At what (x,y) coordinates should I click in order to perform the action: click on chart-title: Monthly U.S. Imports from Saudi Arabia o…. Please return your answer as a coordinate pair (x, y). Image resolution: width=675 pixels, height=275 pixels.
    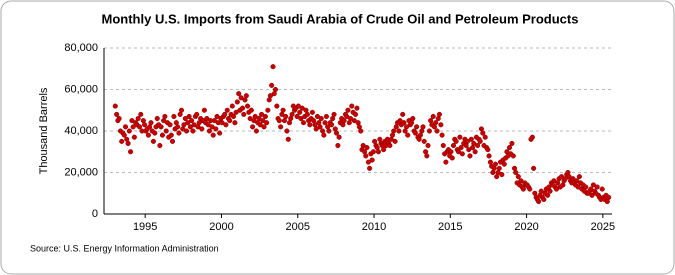
    Looking at the image, I should click on (340, 18).